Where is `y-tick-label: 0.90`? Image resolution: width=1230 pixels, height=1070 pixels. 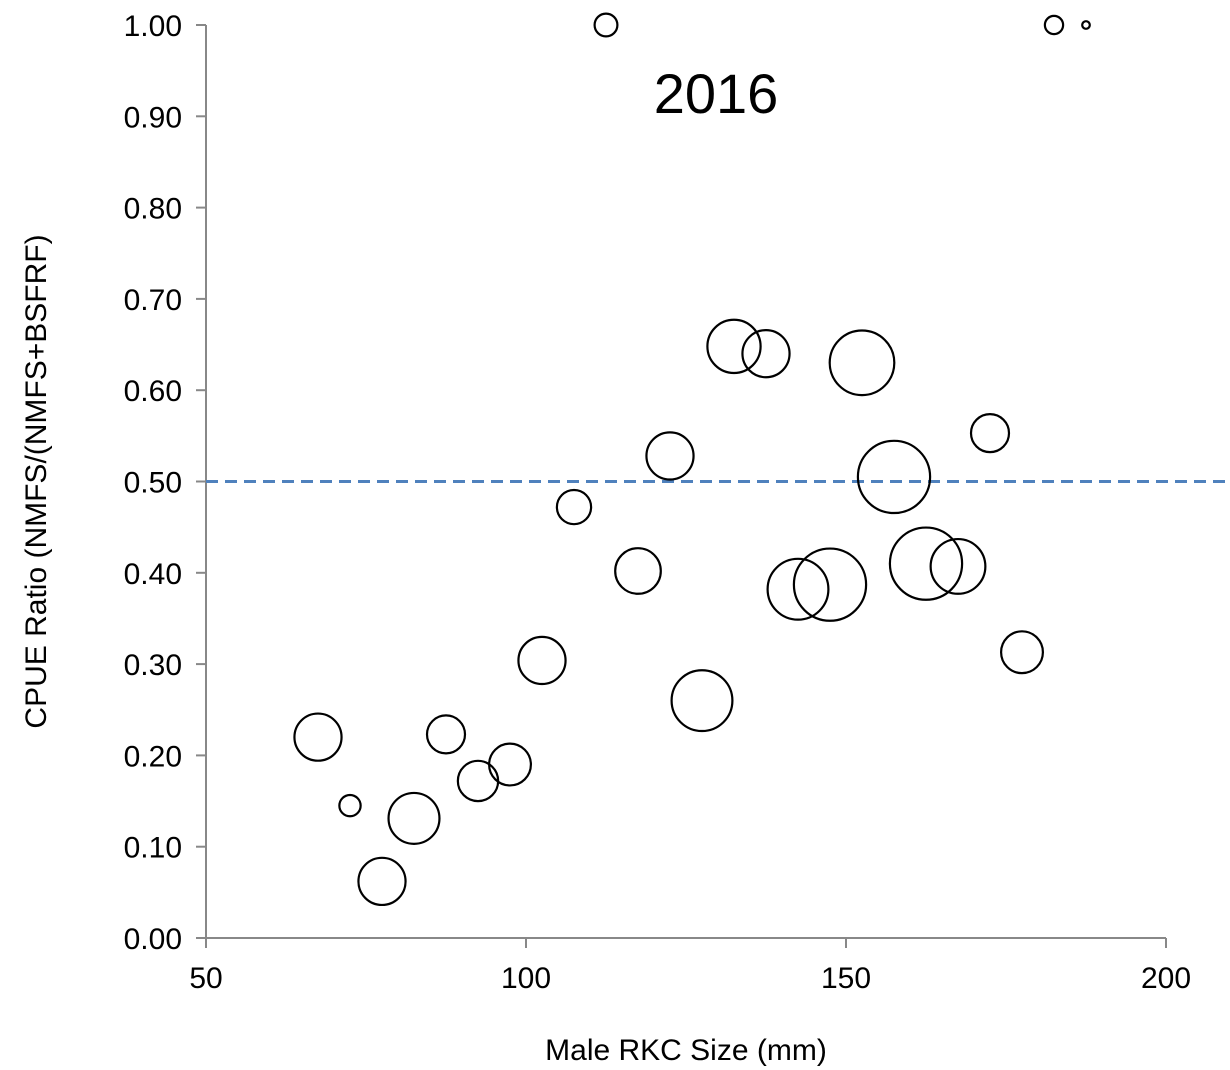 y-tick-label: 0.90 is located at coordinates (153, 117).